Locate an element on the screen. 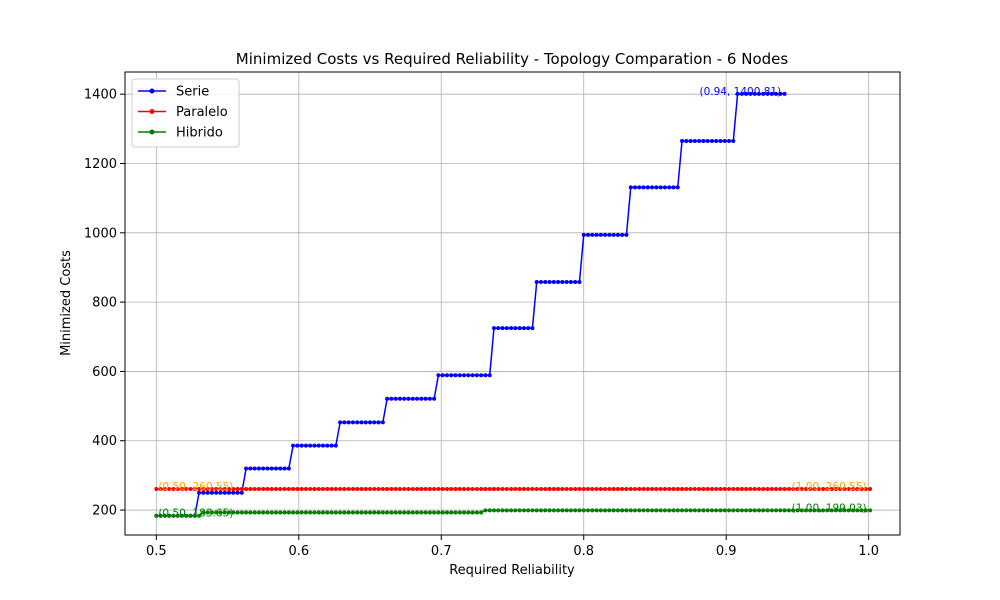  legend-swatch-marker is located at coordinates (152, 132).